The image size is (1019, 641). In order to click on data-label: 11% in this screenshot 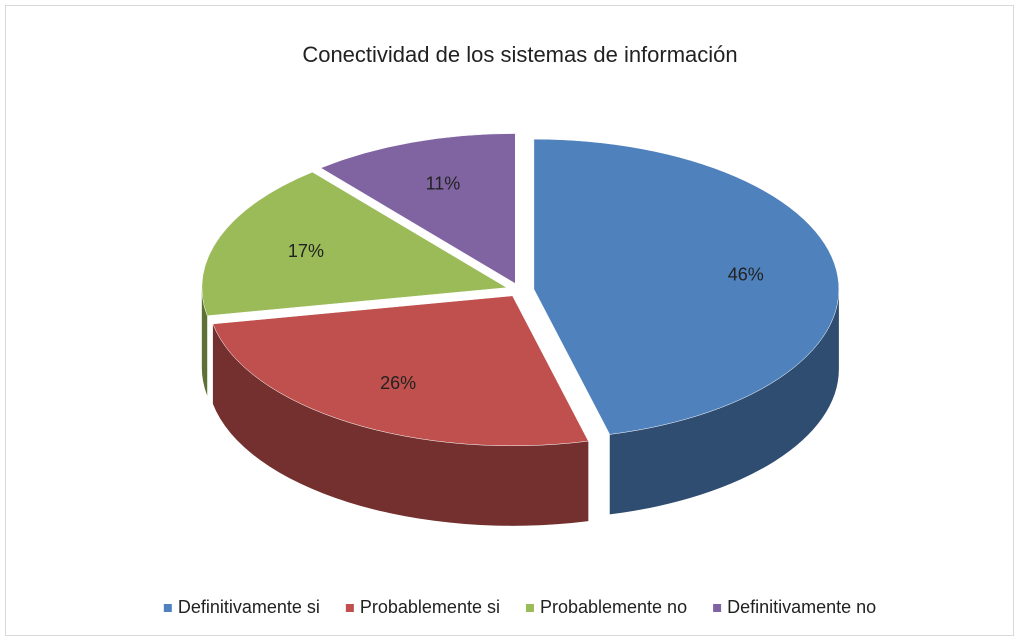, I will do `click(443, 183)`.